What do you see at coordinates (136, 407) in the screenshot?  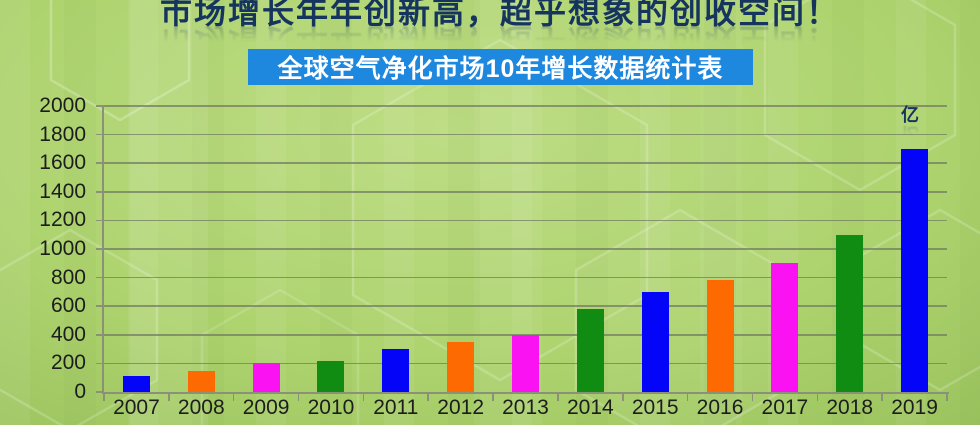 I see `x-axis-label: 2007` at bounding box center [136, 407].